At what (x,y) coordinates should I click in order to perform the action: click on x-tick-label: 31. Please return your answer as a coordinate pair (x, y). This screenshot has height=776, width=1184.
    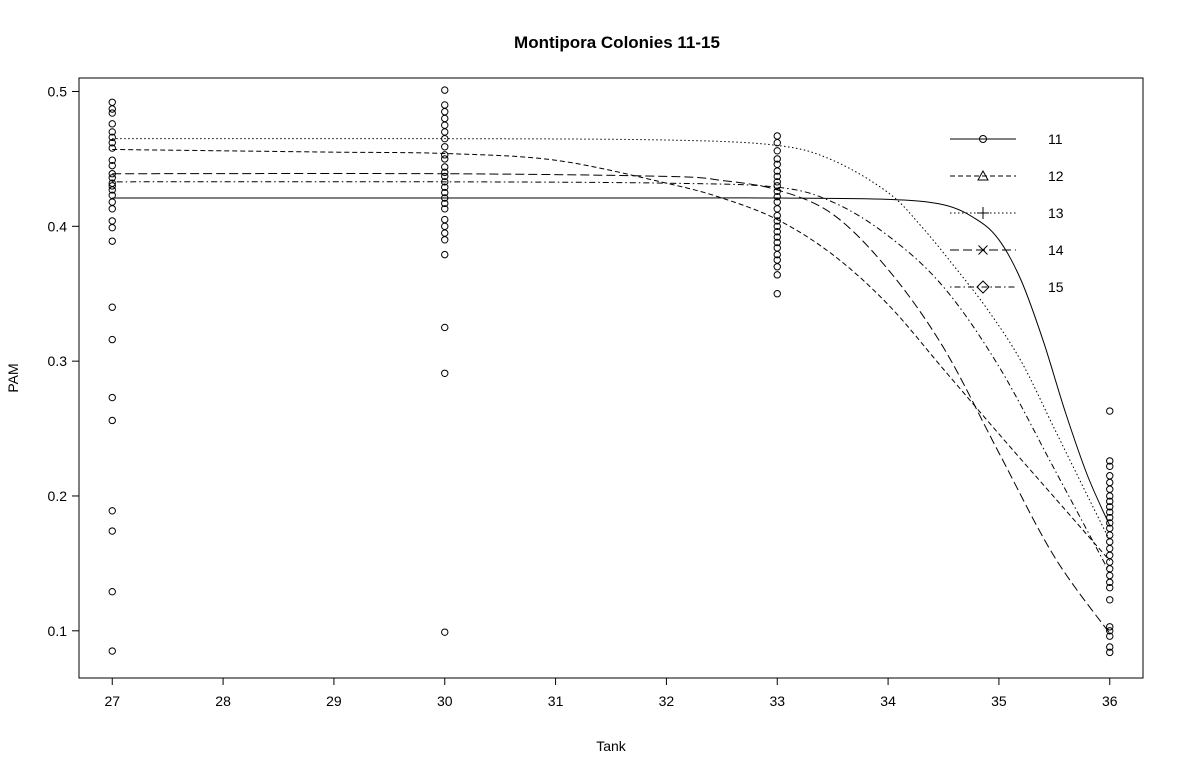
    Looking at the image, I should click on (556, 701).